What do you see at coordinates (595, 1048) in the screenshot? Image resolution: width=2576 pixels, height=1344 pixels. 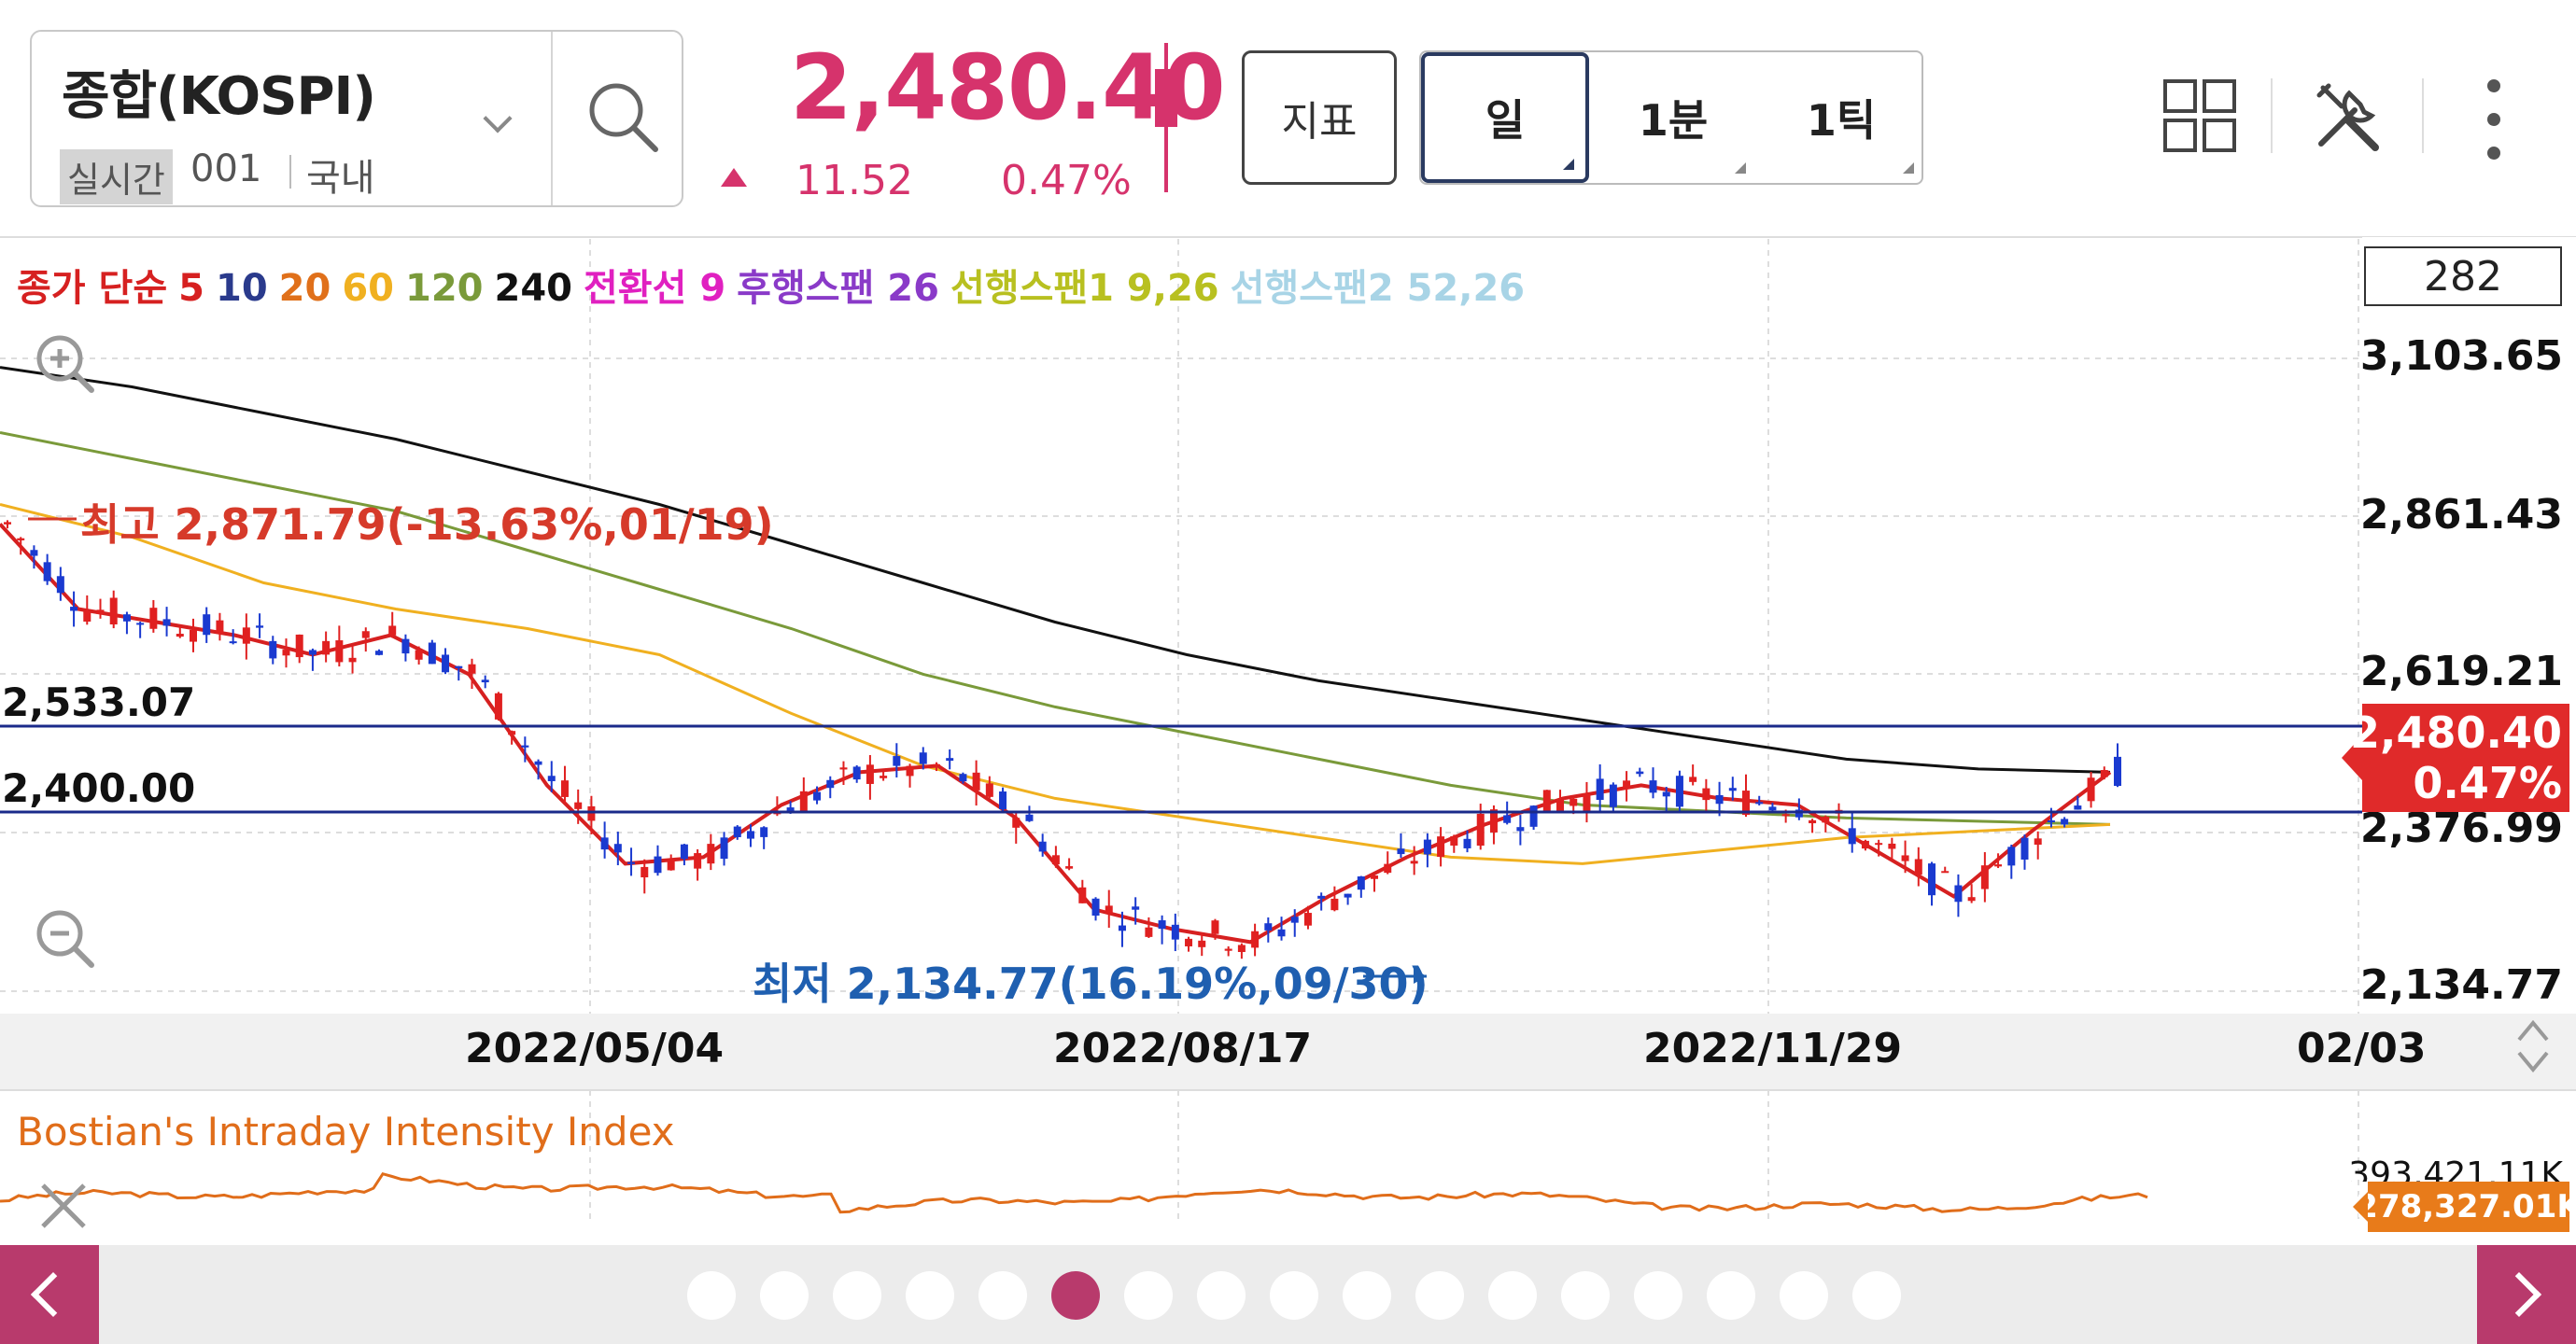 I see `x-axis-tick: 2022/05/04` at bounding box center [595, 1048].